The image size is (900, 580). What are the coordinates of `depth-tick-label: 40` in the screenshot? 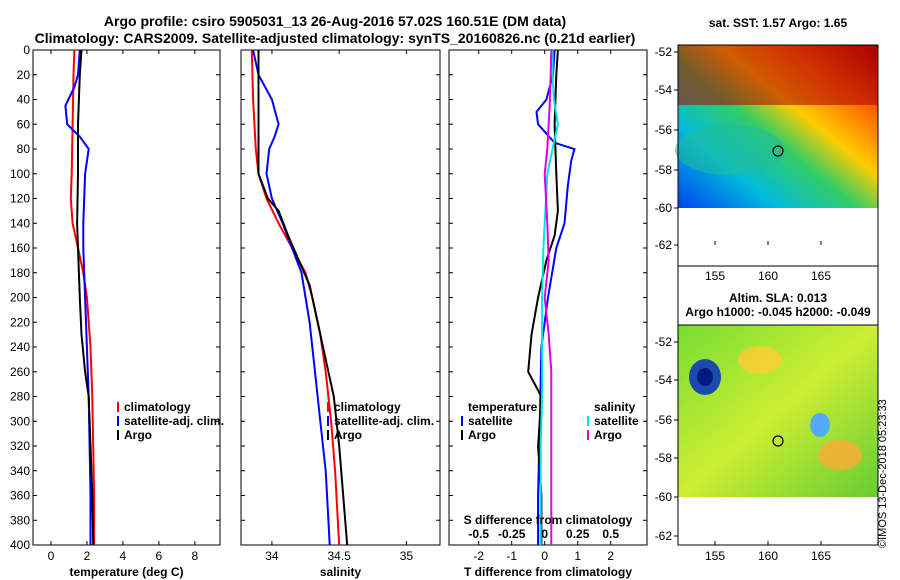 It's located at (24, 100).